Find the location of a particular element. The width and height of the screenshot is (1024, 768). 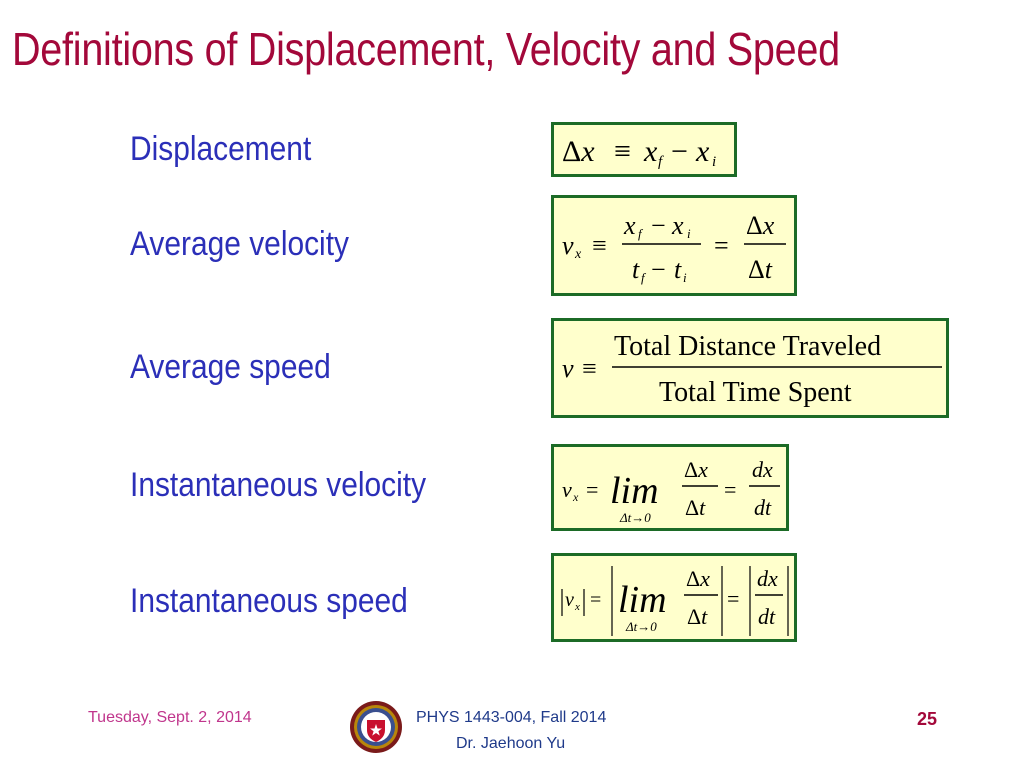

university-seal-icon is located at coordinates (376, 727).